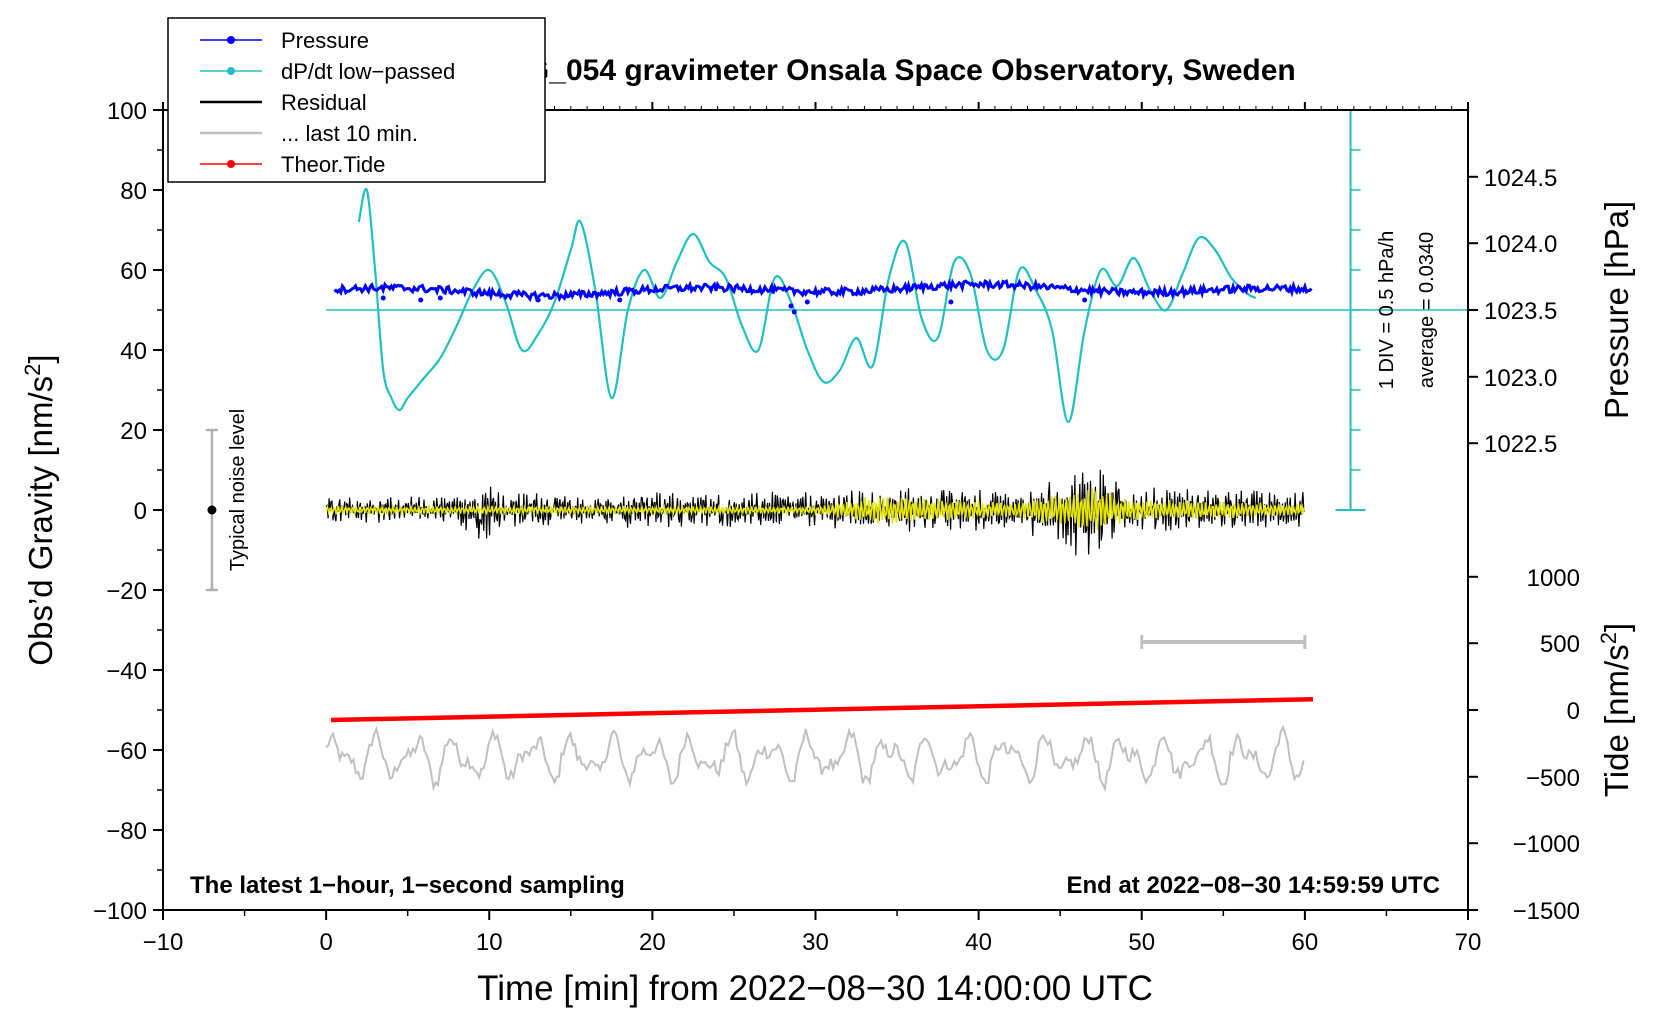 The height and width of the screenshot is (1020, 1660). What do you see at coordinates (1520, 178) in the screenshot?
I see `pressure-tick-label: 1024.5` at bounding box center [1520, 178].